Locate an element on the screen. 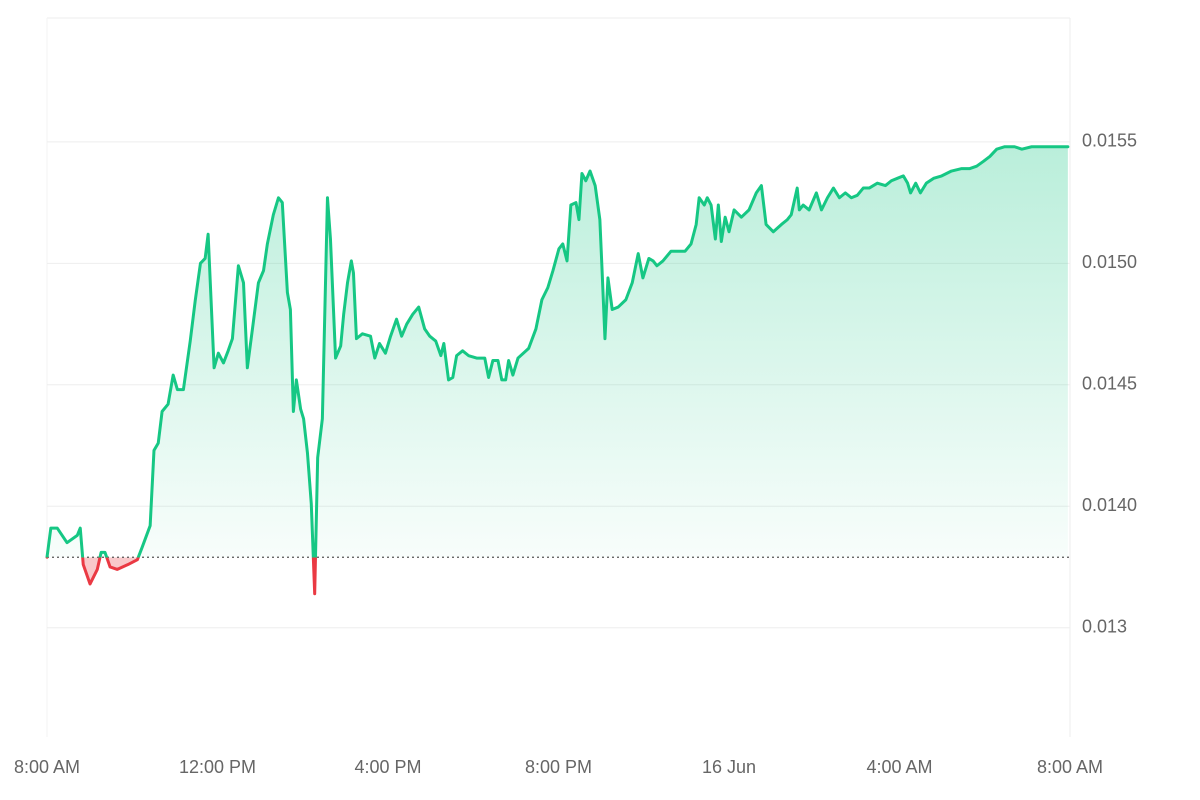 The height and width of the screenshot is (800, 1200). y-tick-label: 0.0150 is located at coordinates (1109, 262).